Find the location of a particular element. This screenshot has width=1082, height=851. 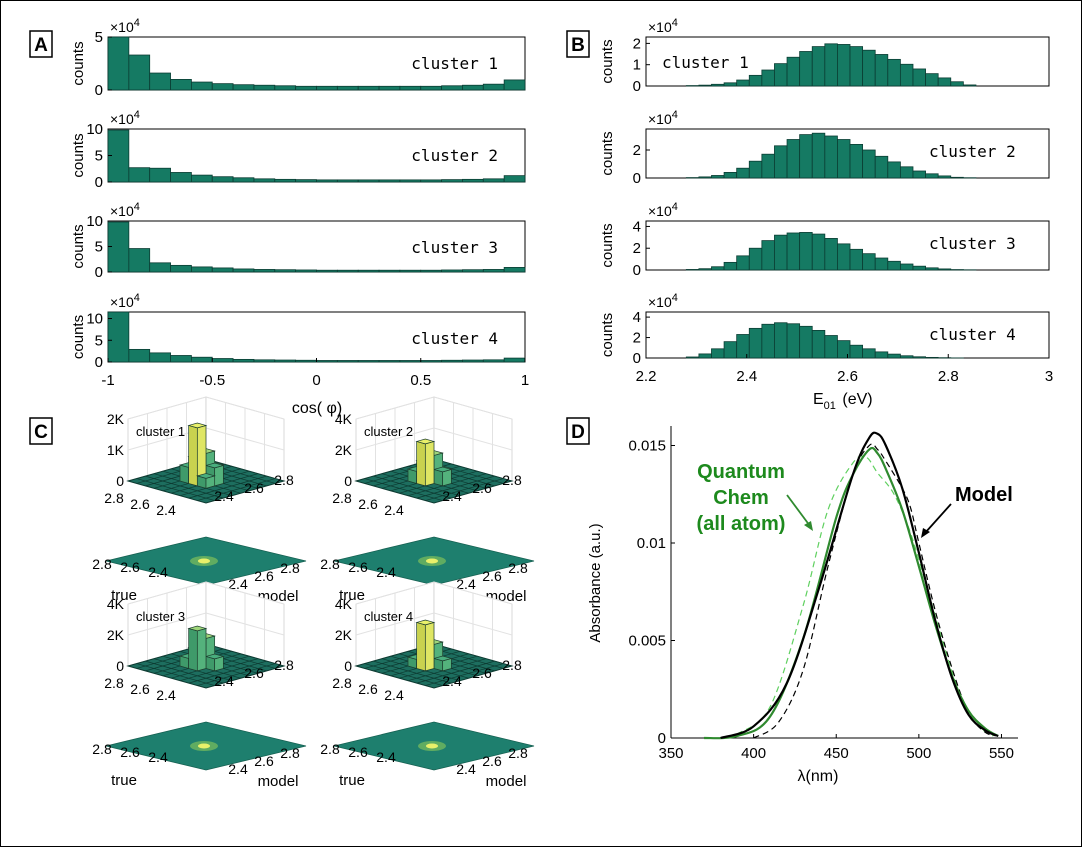

x-tick-label: 2.6 is located at coordinates (847, 376).